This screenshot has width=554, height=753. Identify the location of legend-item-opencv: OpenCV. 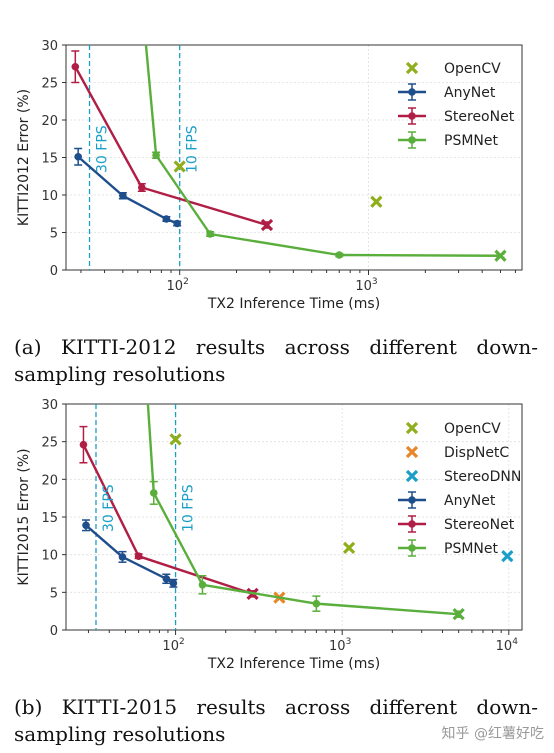
(453, 429).